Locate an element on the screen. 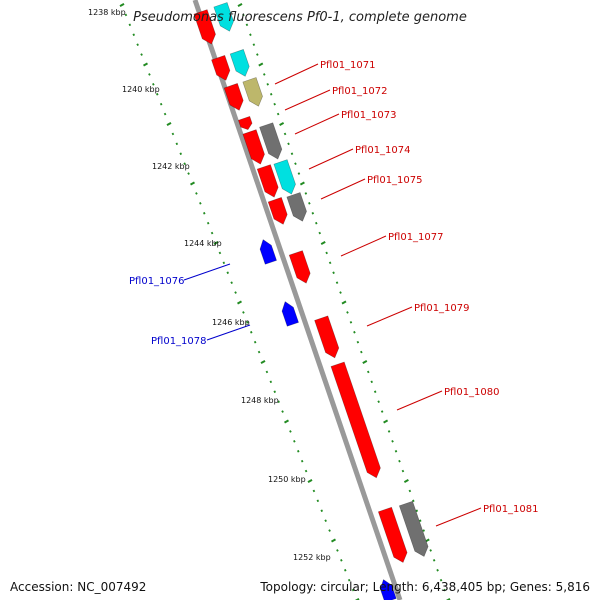 The width and height of the screenshot is (600, 600). gene-label: Pfl01_1079 is located at coordinates (442, 308).